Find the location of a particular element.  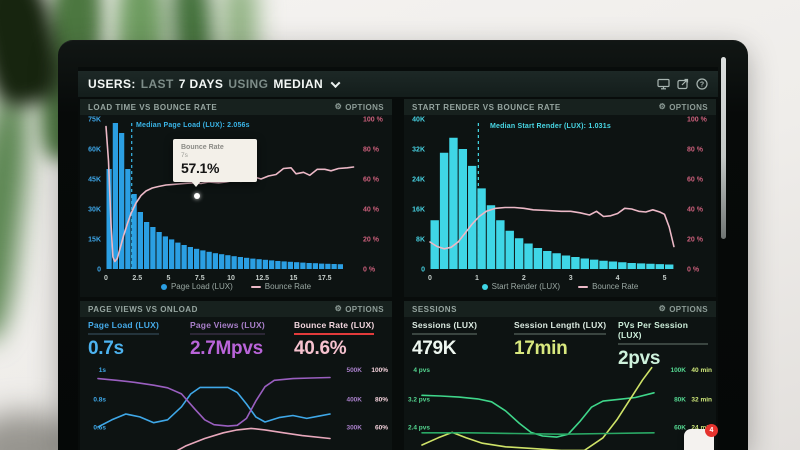

tick-label: 2.5 is located at coordinates (137, 278).